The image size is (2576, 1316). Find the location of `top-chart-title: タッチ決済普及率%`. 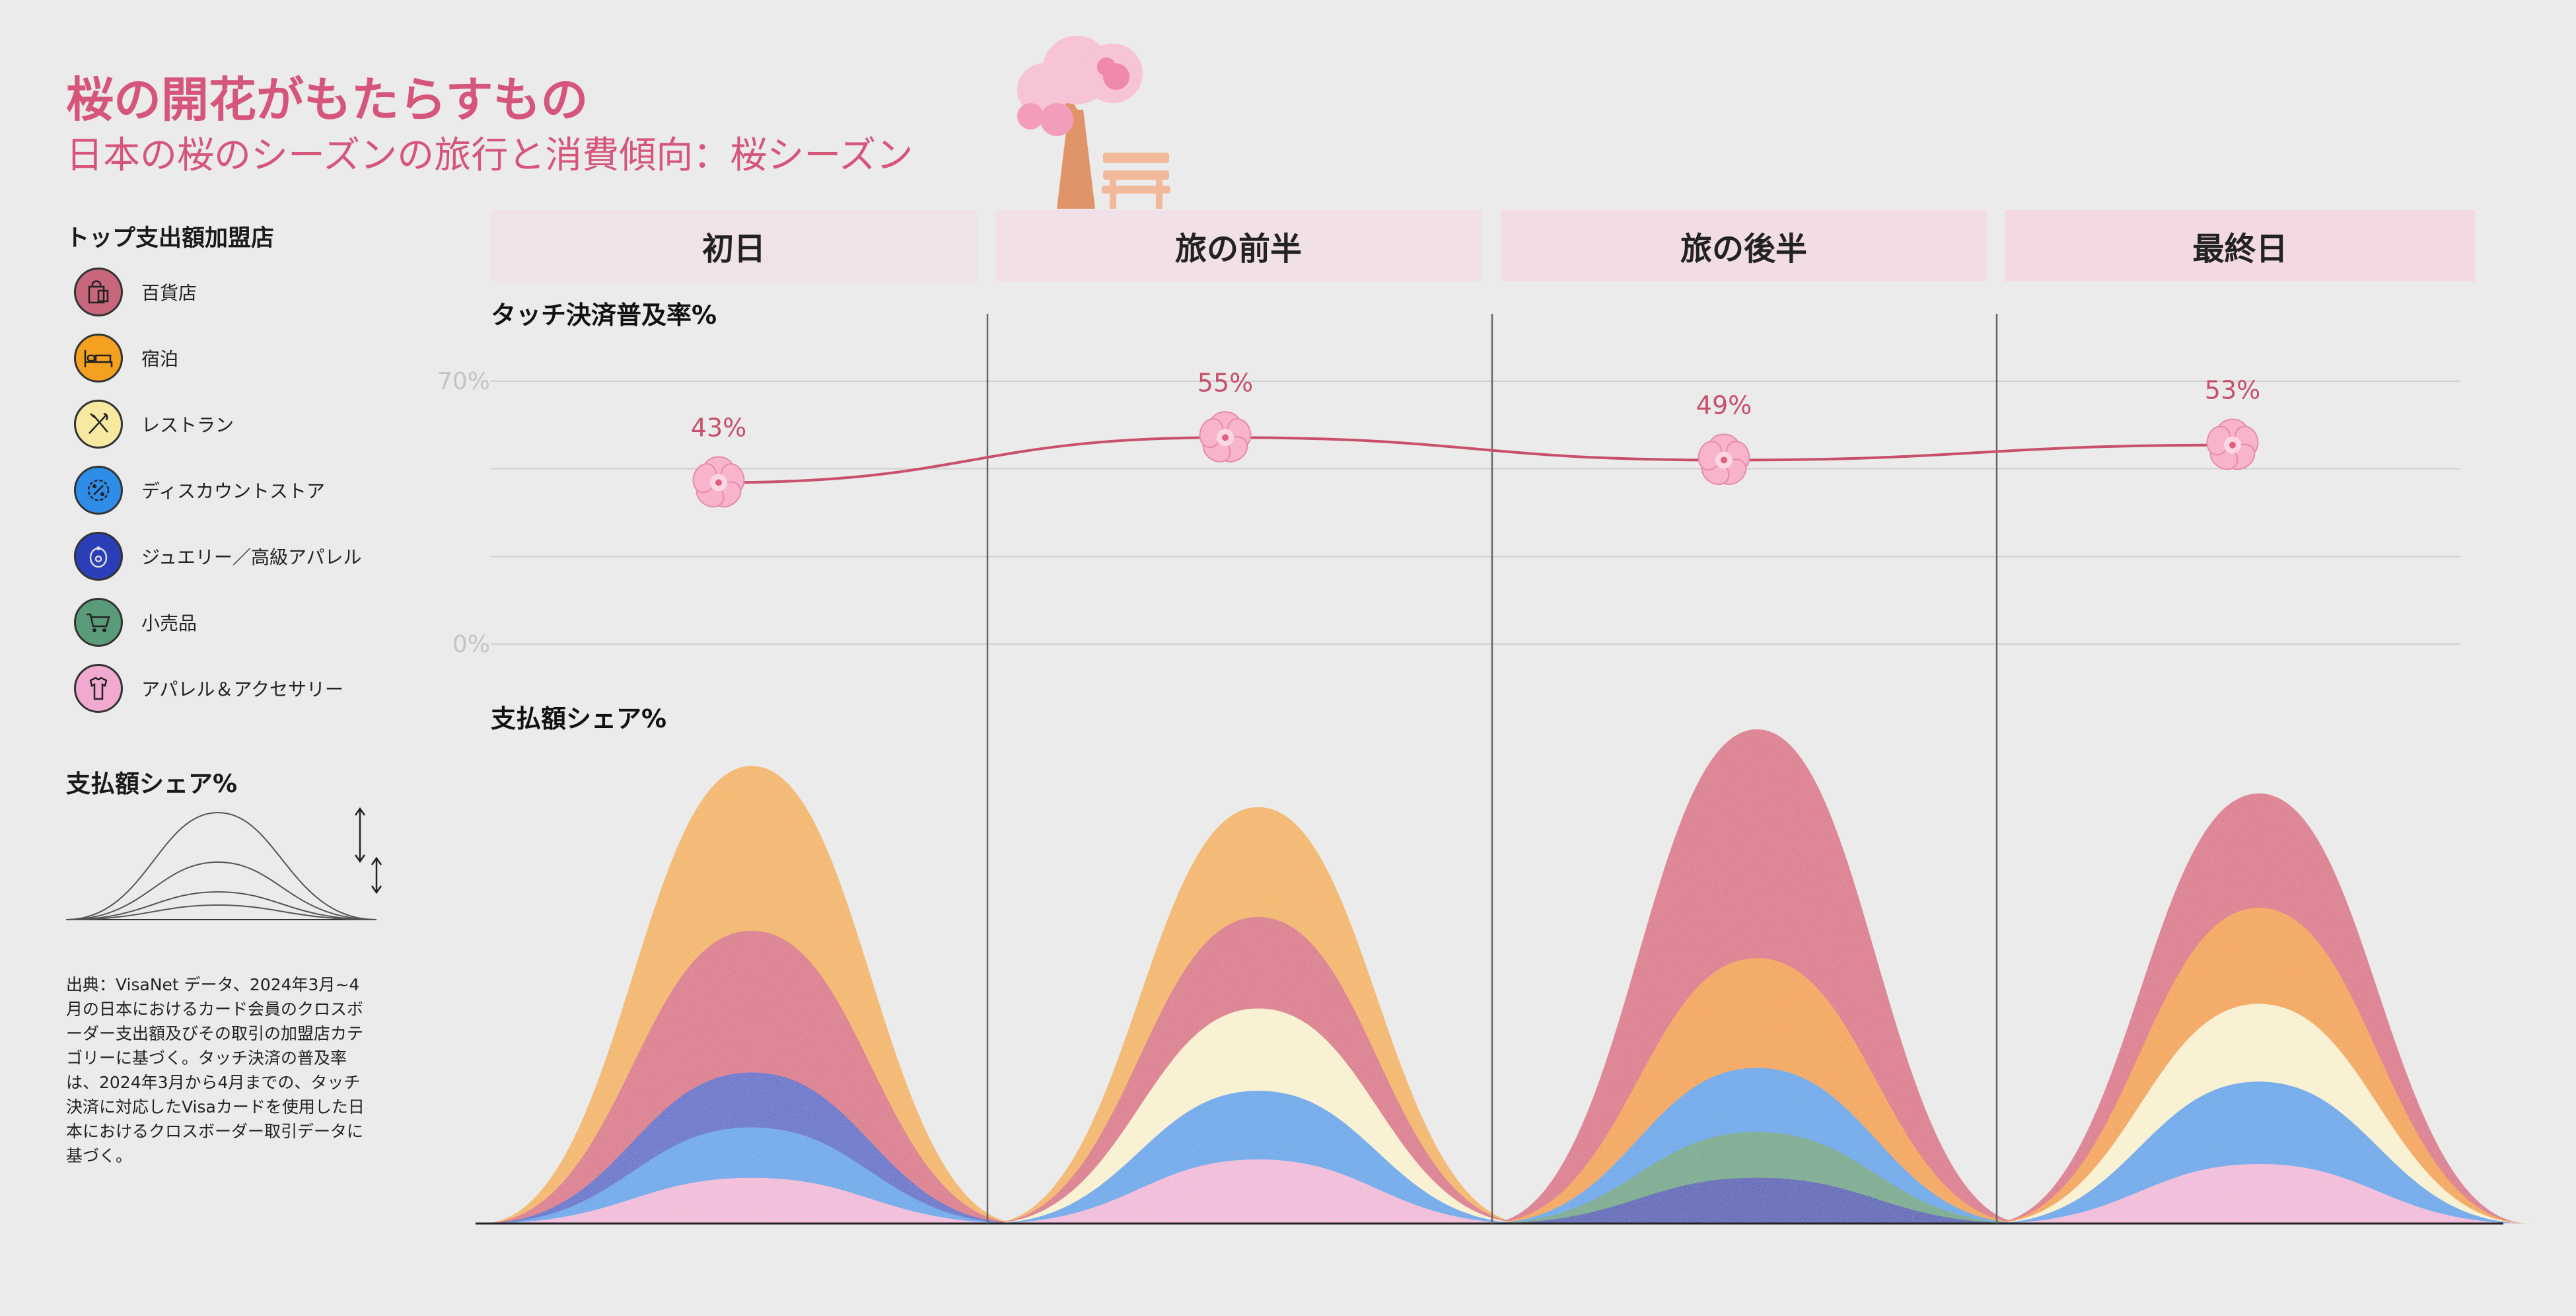

top-chart-title: タッチ決済普及率% is located at coordinates (604, 315).